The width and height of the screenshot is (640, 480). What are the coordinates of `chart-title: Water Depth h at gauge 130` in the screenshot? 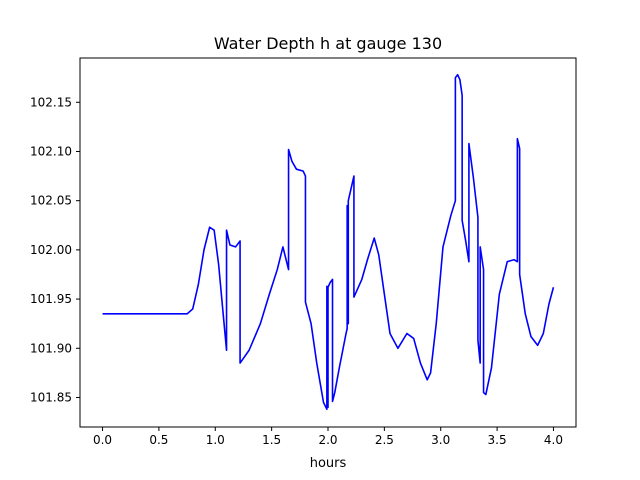 It's located at (328, 43).